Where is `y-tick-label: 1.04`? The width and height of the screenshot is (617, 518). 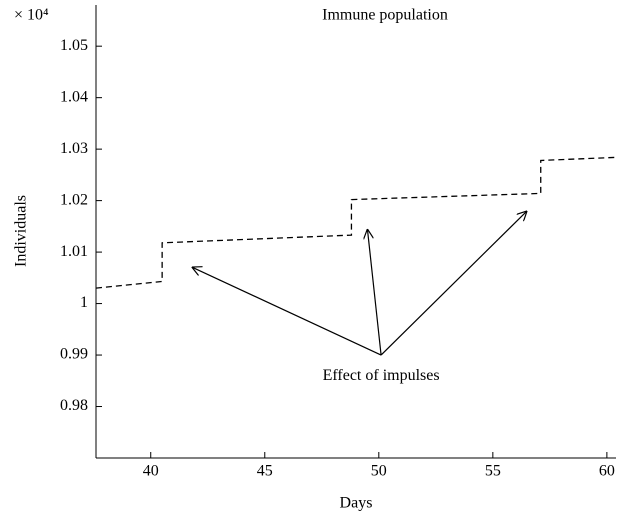
y-tick-label: 1.04 is located at coordinates (74, 96).